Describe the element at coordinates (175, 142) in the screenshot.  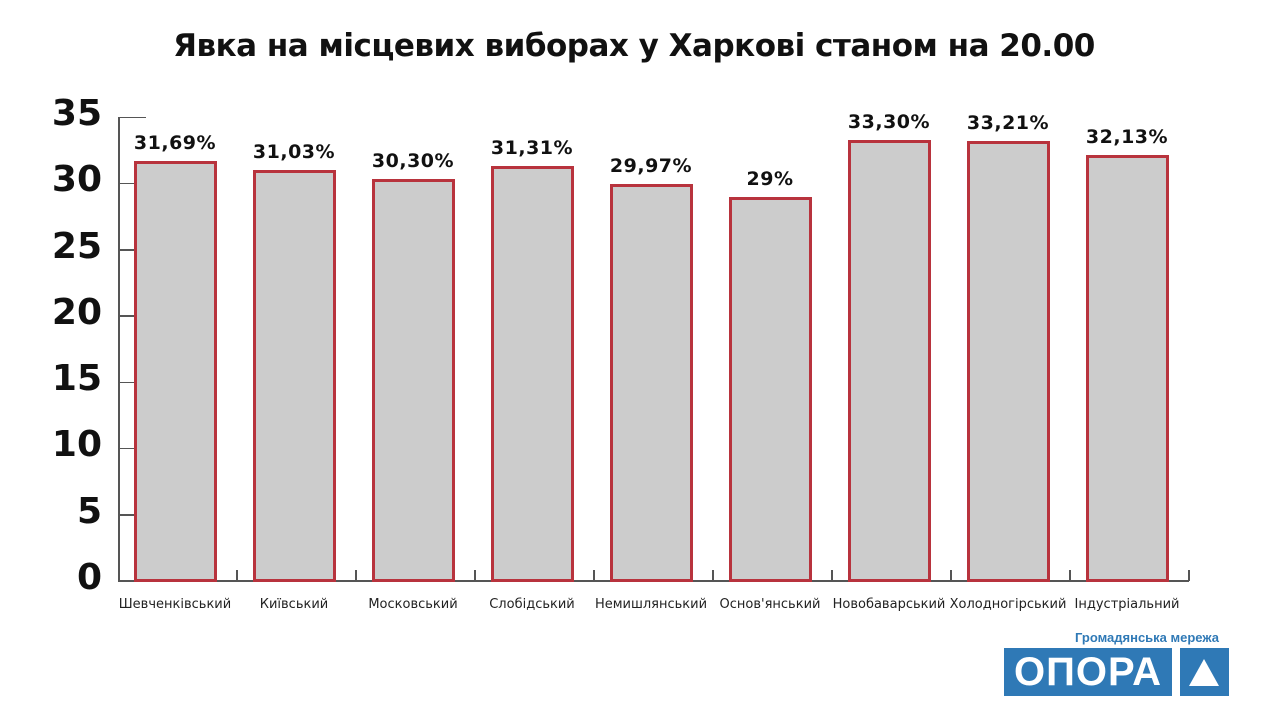
I see `bar-value-label: 31,69%` at that location.